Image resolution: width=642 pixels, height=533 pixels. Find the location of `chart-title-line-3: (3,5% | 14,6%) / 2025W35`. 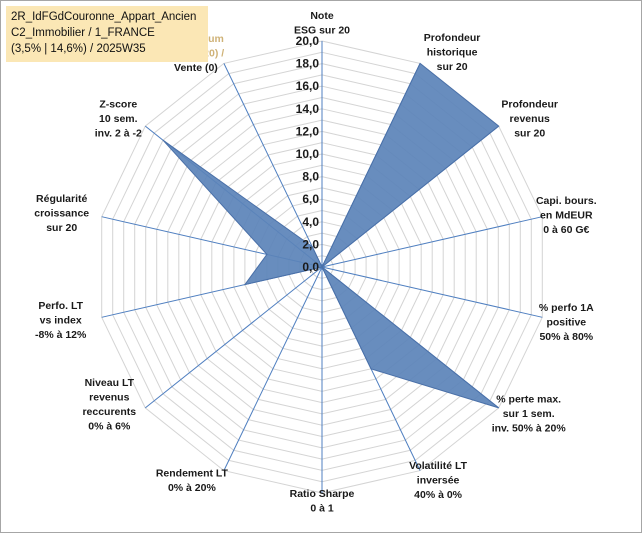

chart-title-line-3: (3,5% | 14,6%) / 2025W35 is located at coordinates (78, 49).